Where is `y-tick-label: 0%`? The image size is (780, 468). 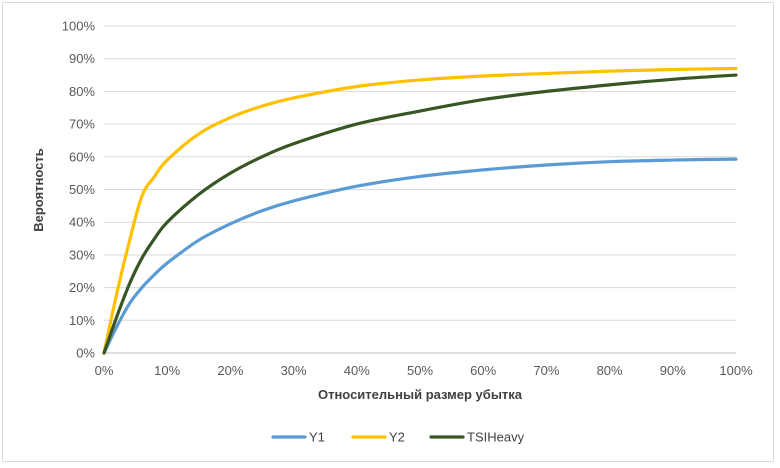 y-tick-label: 0% is located at coordinates (85, 353).